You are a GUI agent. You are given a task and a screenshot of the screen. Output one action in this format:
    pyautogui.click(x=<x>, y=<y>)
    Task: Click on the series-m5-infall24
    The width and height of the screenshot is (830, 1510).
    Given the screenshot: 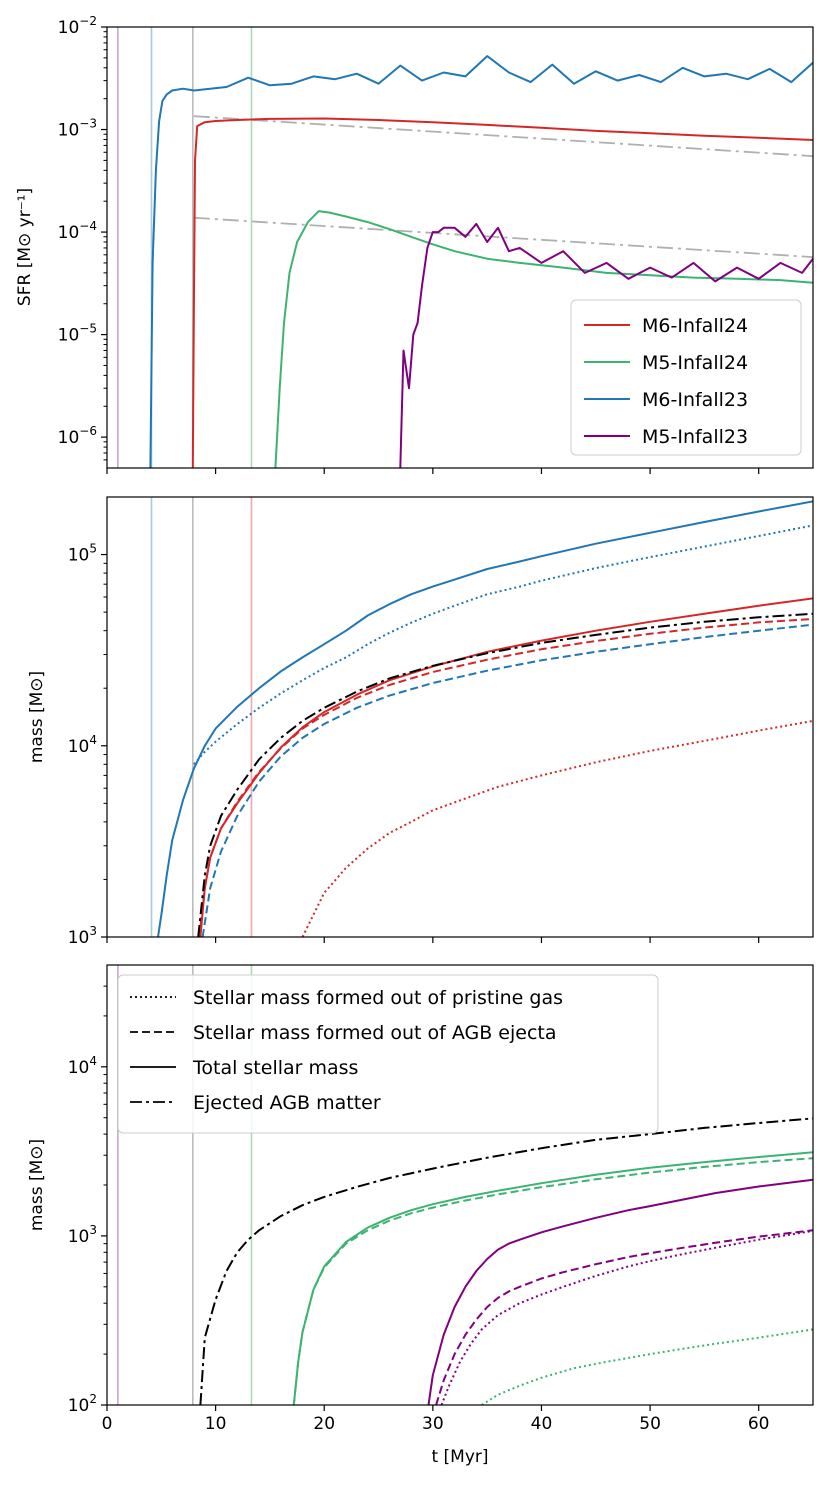 What is the action you would take?
    pyautogui.click(x=543, y=339)
    